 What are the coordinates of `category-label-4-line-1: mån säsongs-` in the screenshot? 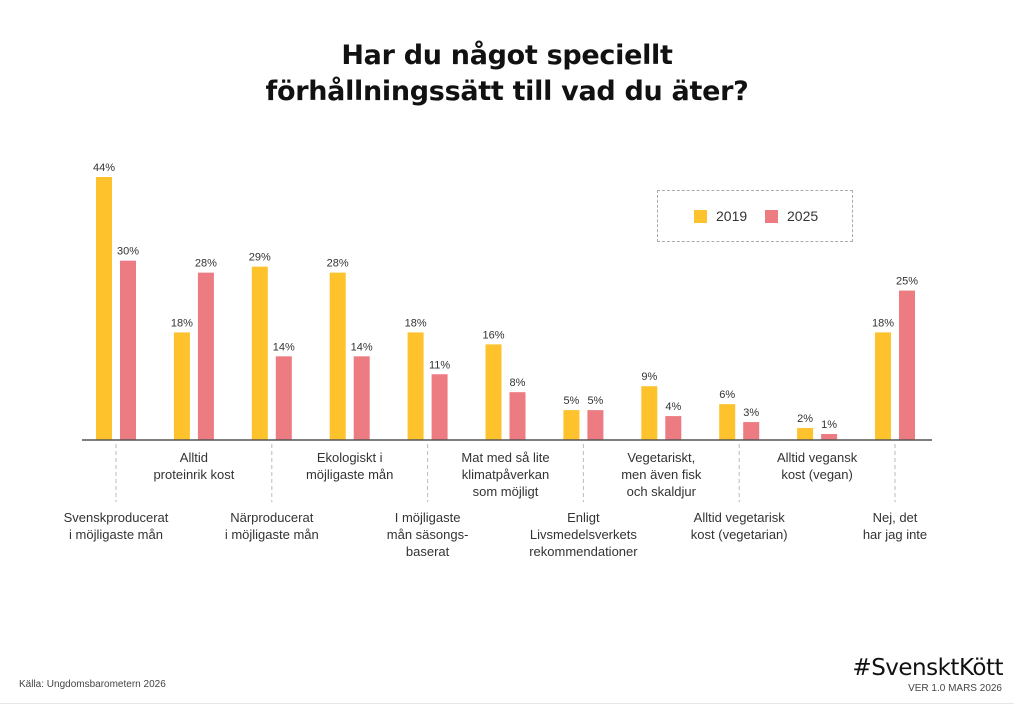 It's located at (428, 534).